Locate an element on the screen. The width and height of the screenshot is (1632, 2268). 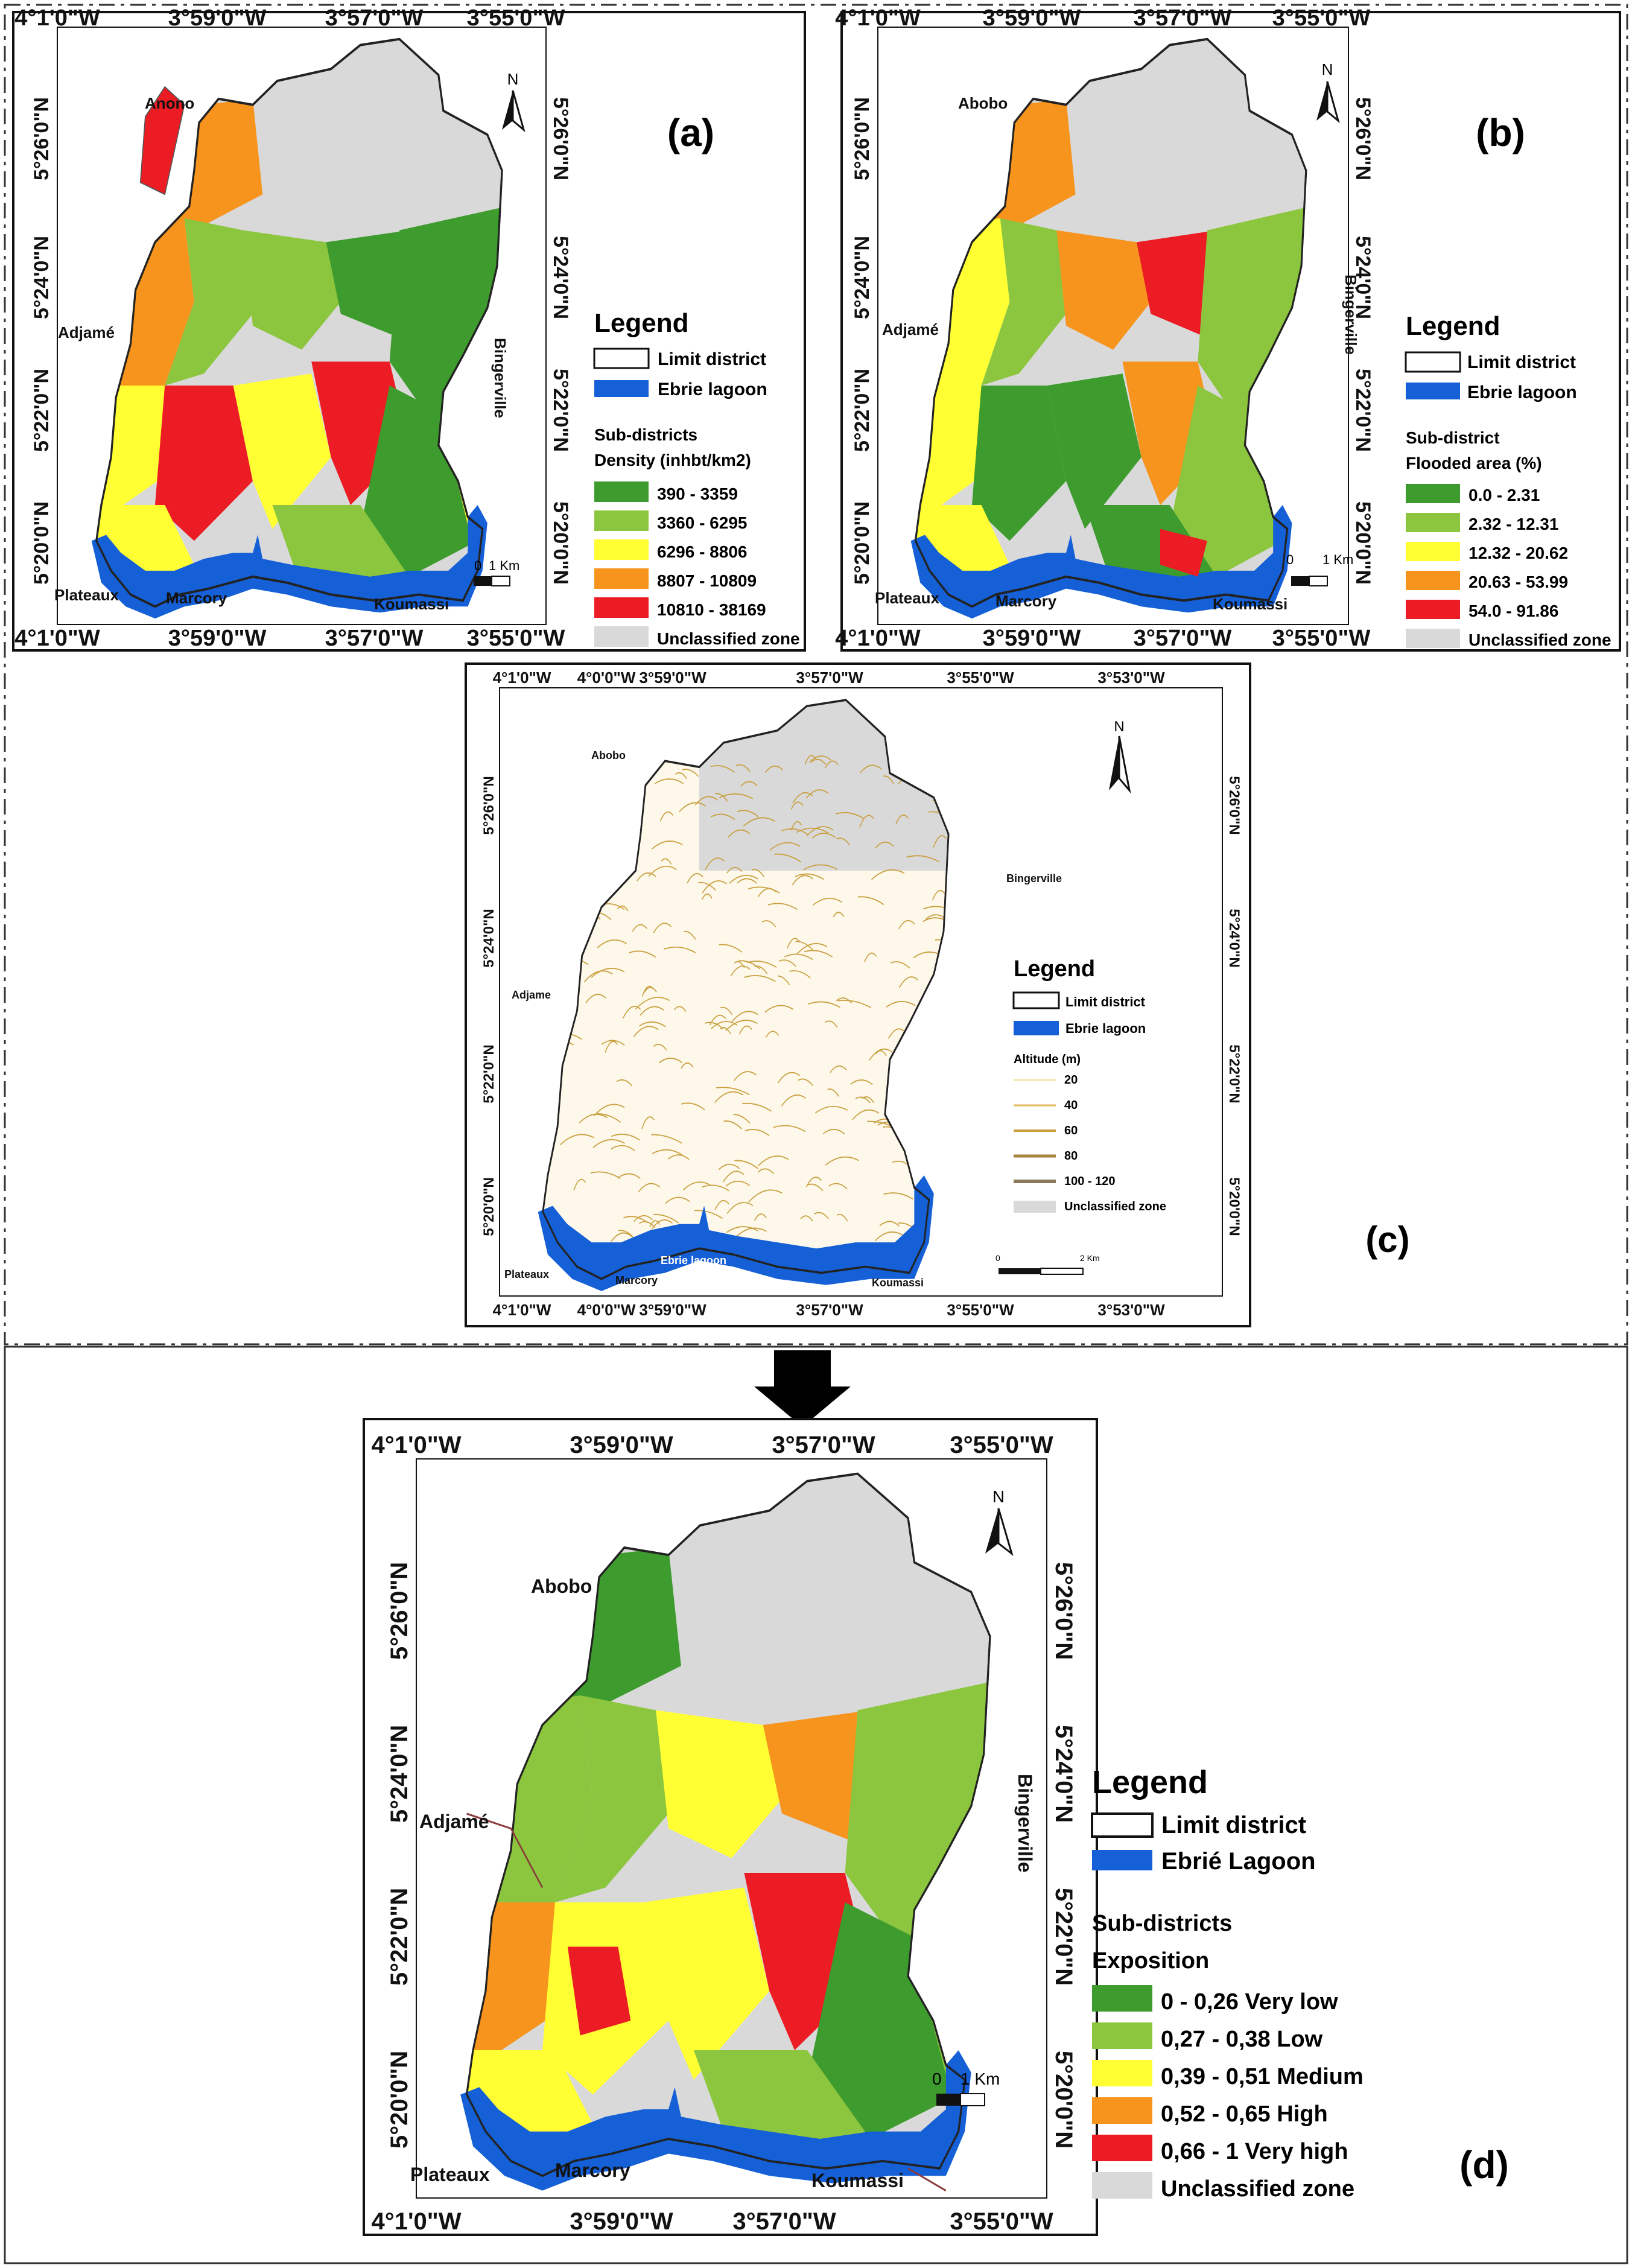
panel-a-top-tick-1: 4°1'0"W is located at coordinates (57, 18).